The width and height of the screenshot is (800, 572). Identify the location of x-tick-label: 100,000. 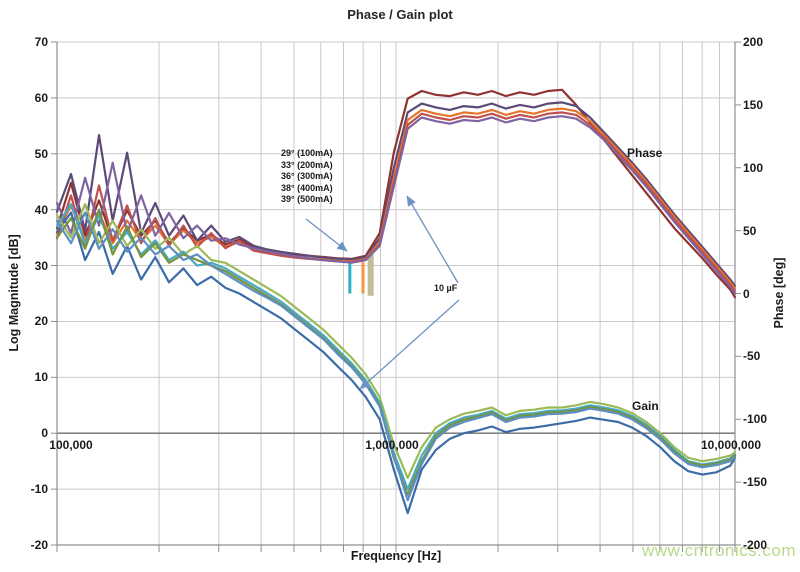
(71, 445).